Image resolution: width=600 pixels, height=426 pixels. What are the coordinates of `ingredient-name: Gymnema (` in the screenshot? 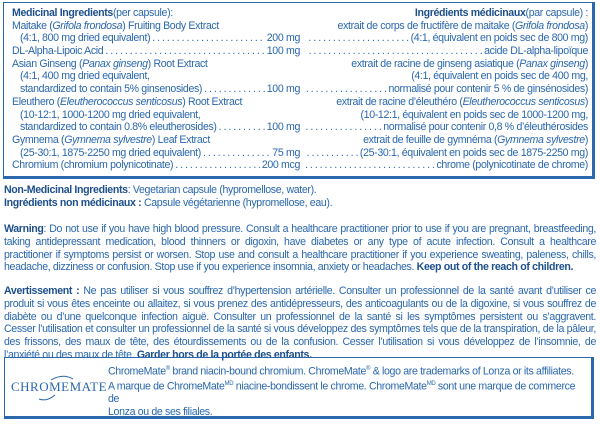 It's located at (38, 139).